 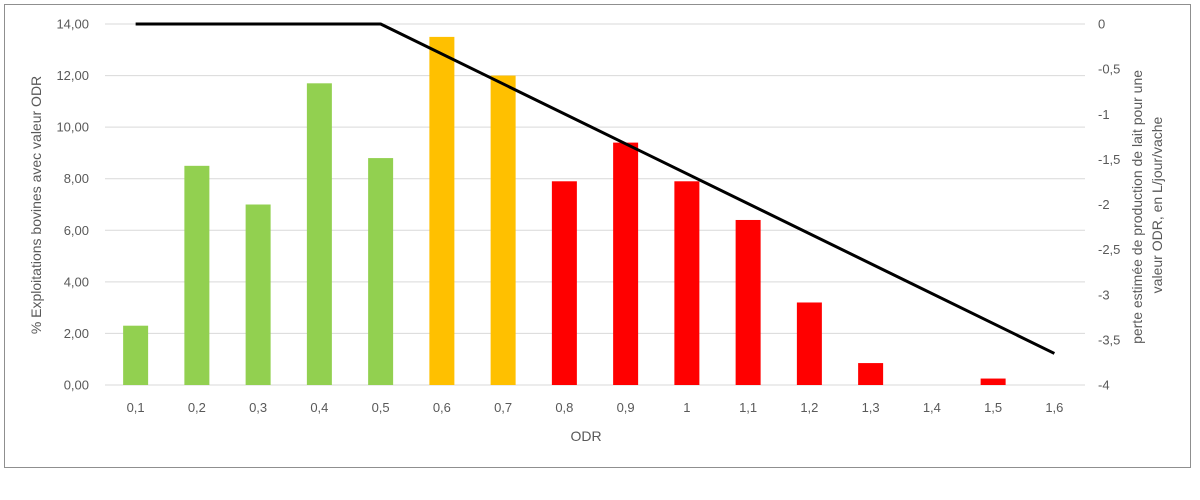 I want to click on y-tick-label: 14,00, so click(x=72, y=24).